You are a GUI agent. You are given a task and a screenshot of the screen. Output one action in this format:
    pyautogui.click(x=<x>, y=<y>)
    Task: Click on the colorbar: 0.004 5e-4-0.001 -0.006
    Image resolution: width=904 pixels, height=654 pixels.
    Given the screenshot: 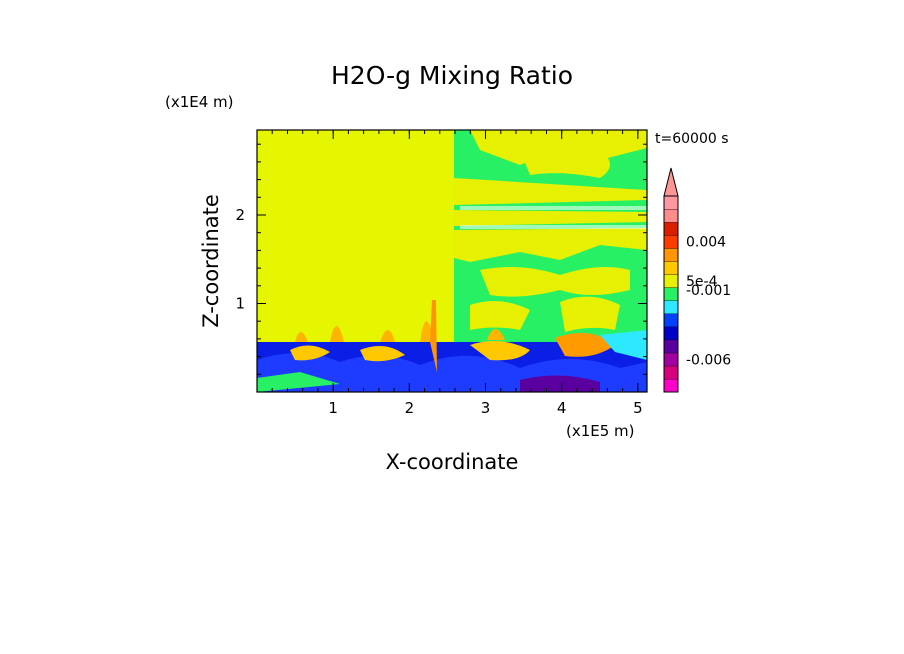 What is the action you would take?
    pyautogui.click(x=697, y=280)
    